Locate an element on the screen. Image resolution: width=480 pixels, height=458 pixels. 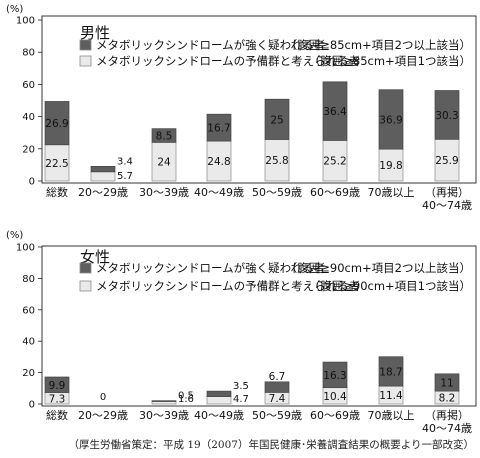
data-label: 16.7 is located at coordinates (218, 129).